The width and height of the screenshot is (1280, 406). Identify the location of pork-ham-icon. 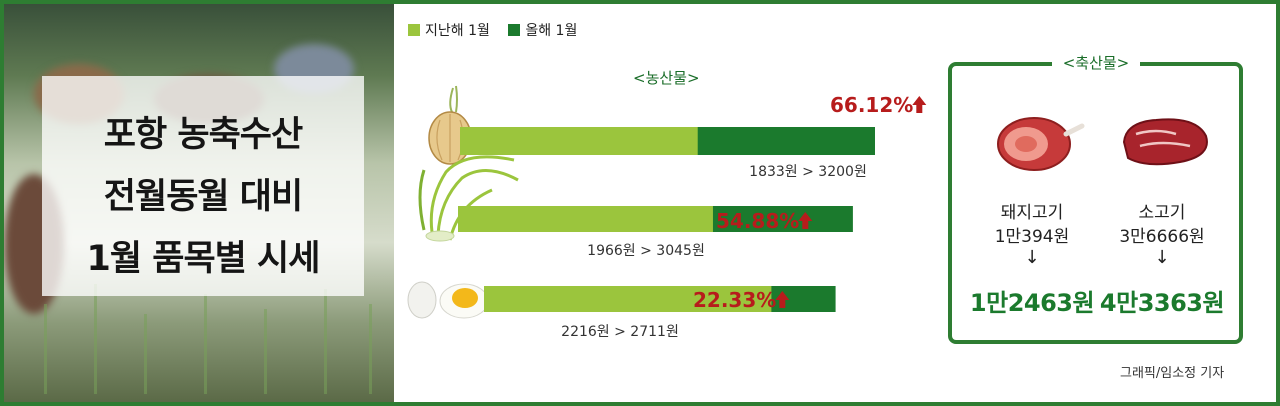
(1041, 144).